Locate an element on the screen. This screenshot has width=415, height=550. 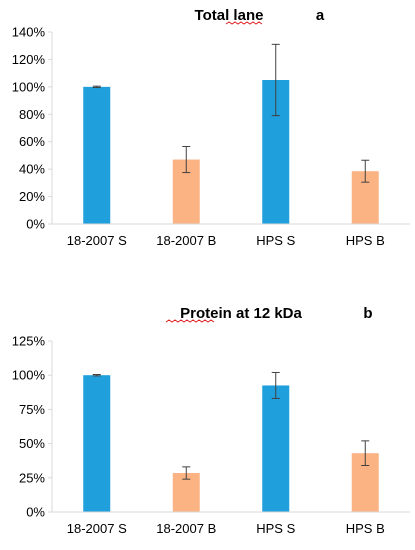
chart-b-x-tick-label: HPS B is located at coordinates (365, 528).